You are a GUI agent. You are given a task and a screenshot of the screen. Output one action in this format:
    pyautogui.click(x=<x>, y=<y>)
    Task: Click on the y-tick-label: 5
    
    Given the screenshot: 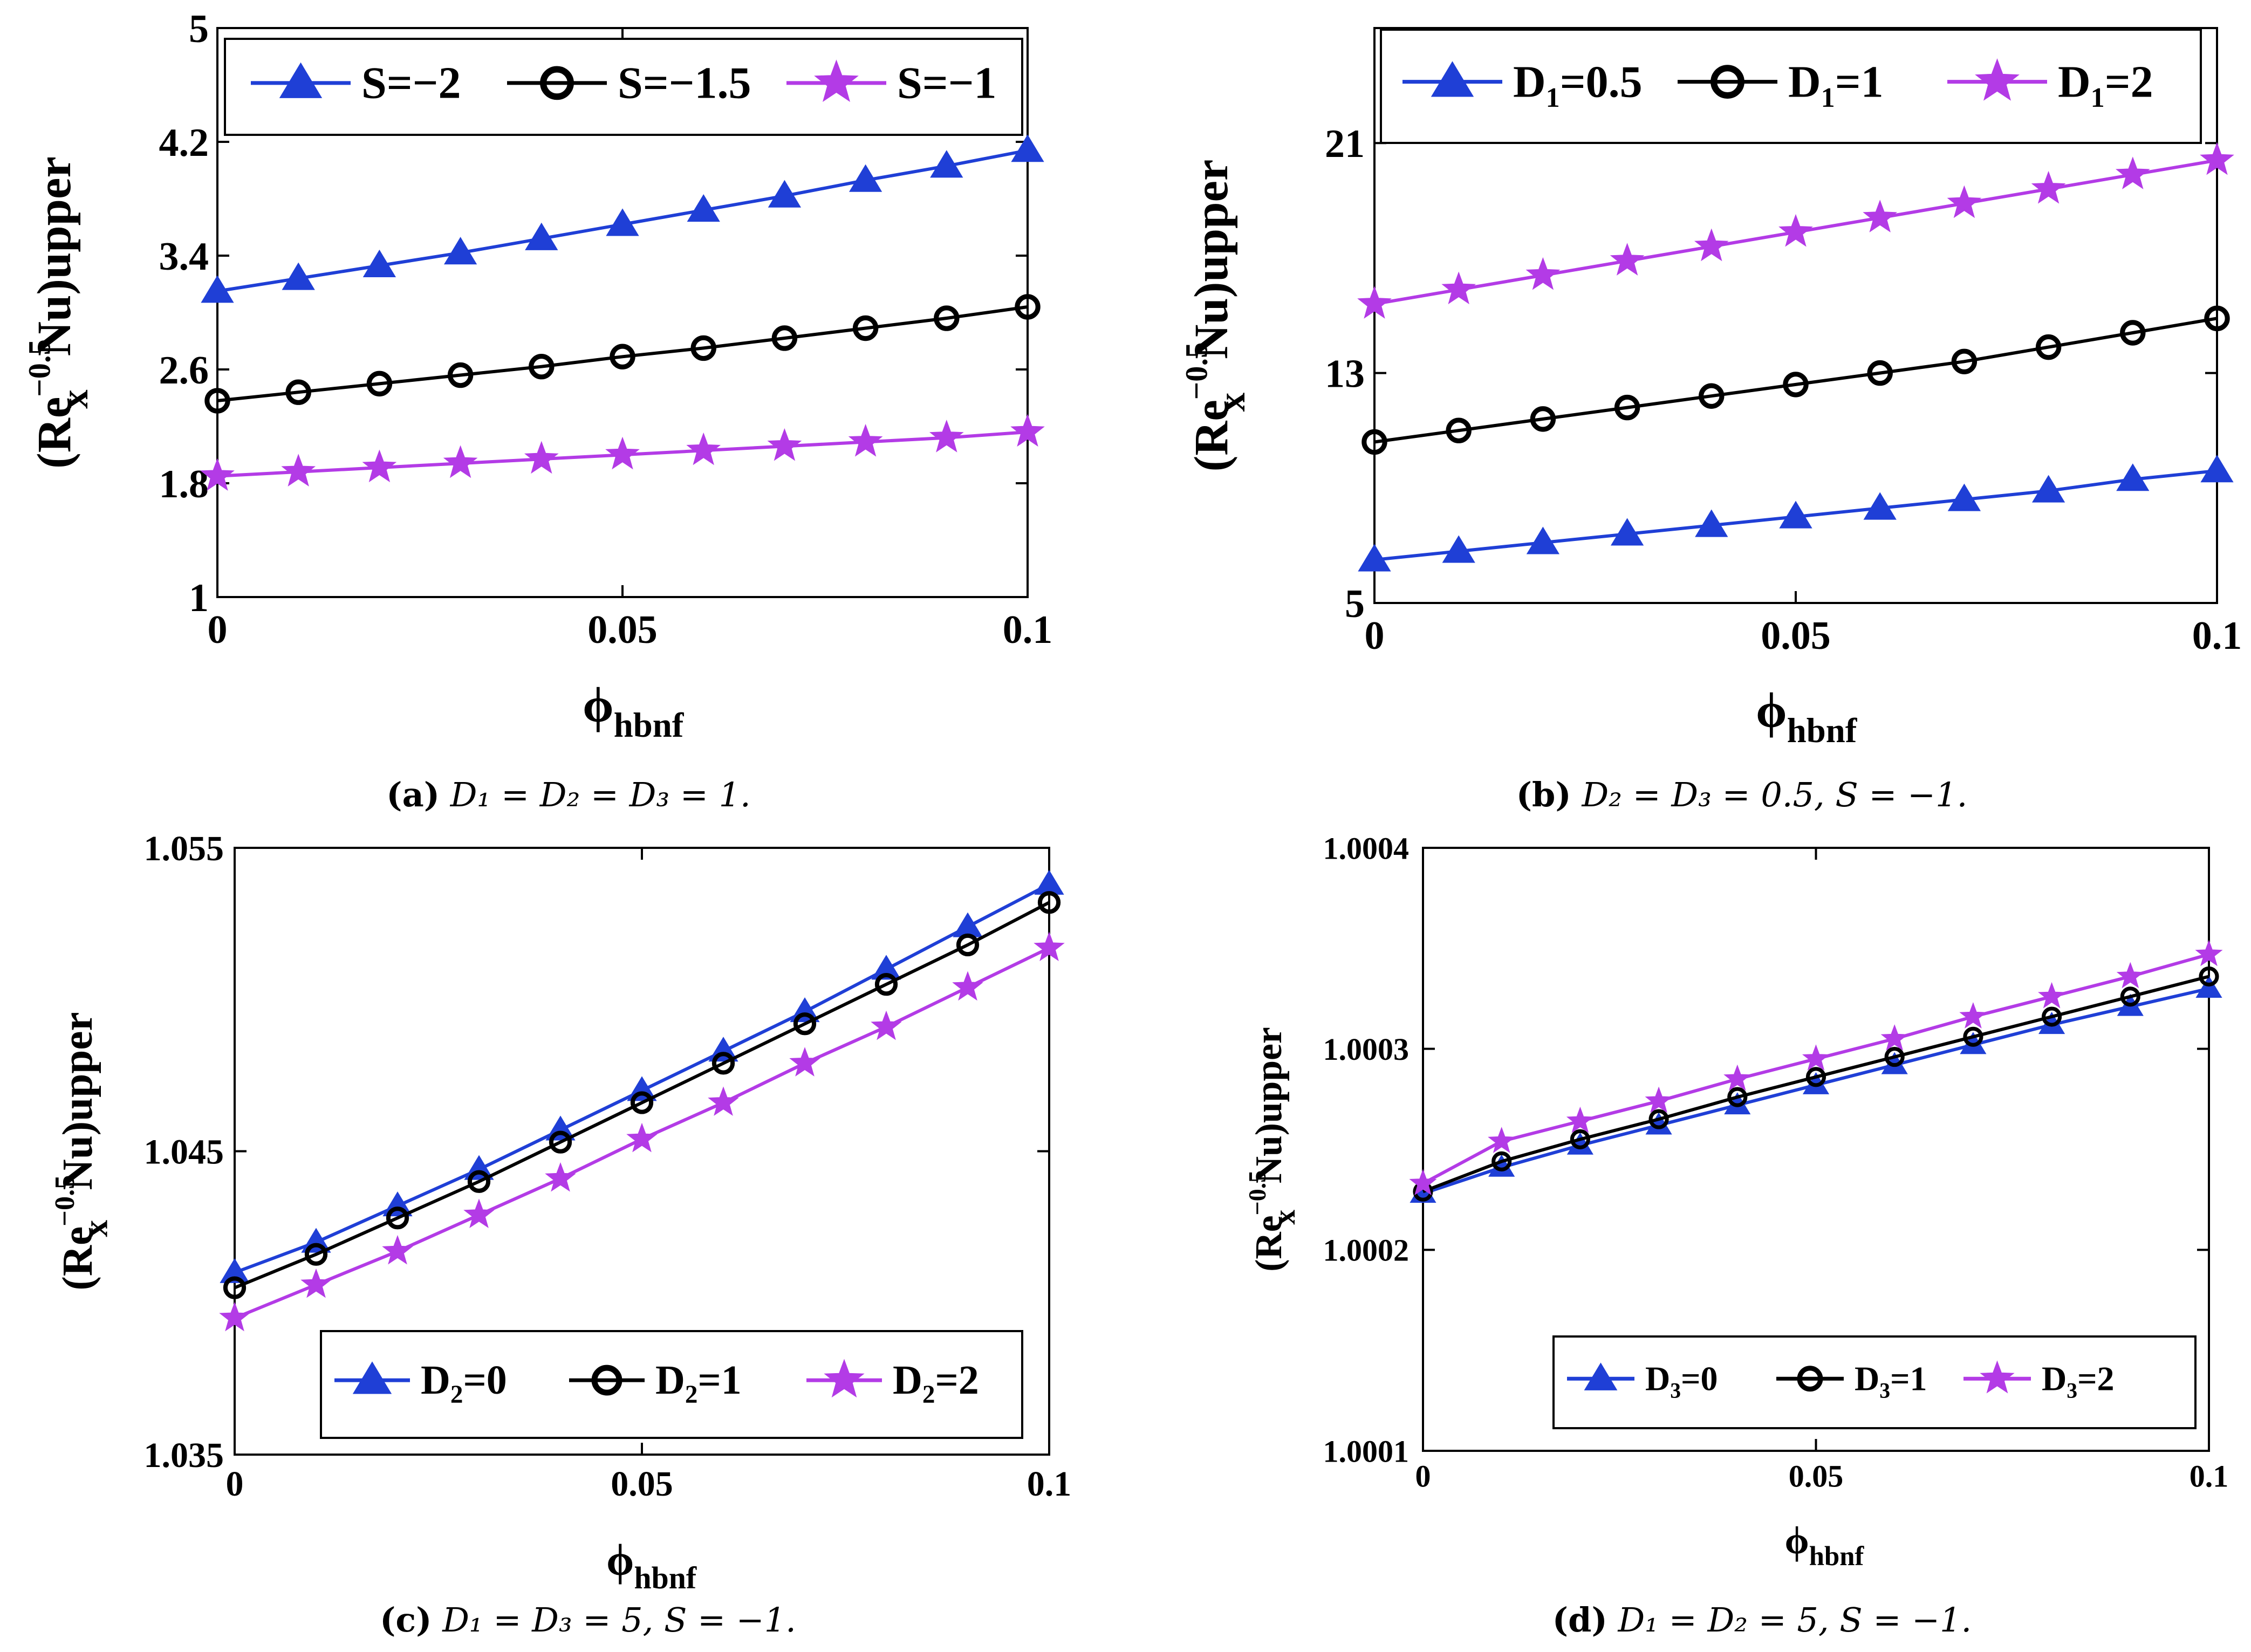 What is the action you would take?
    pyautogui.click(x=199, y=29)
    